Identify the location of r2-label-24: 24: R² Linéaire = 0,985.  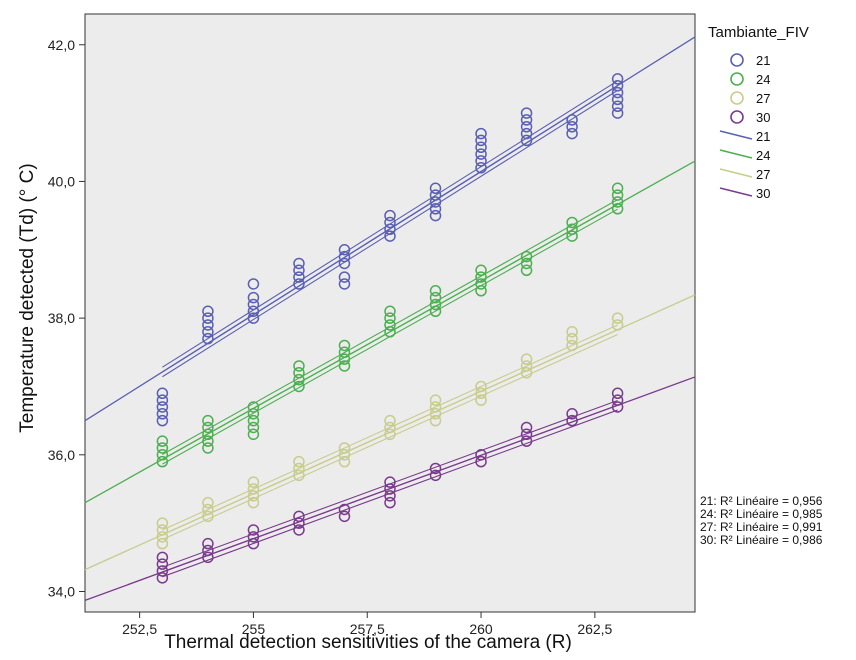
(761, 514).